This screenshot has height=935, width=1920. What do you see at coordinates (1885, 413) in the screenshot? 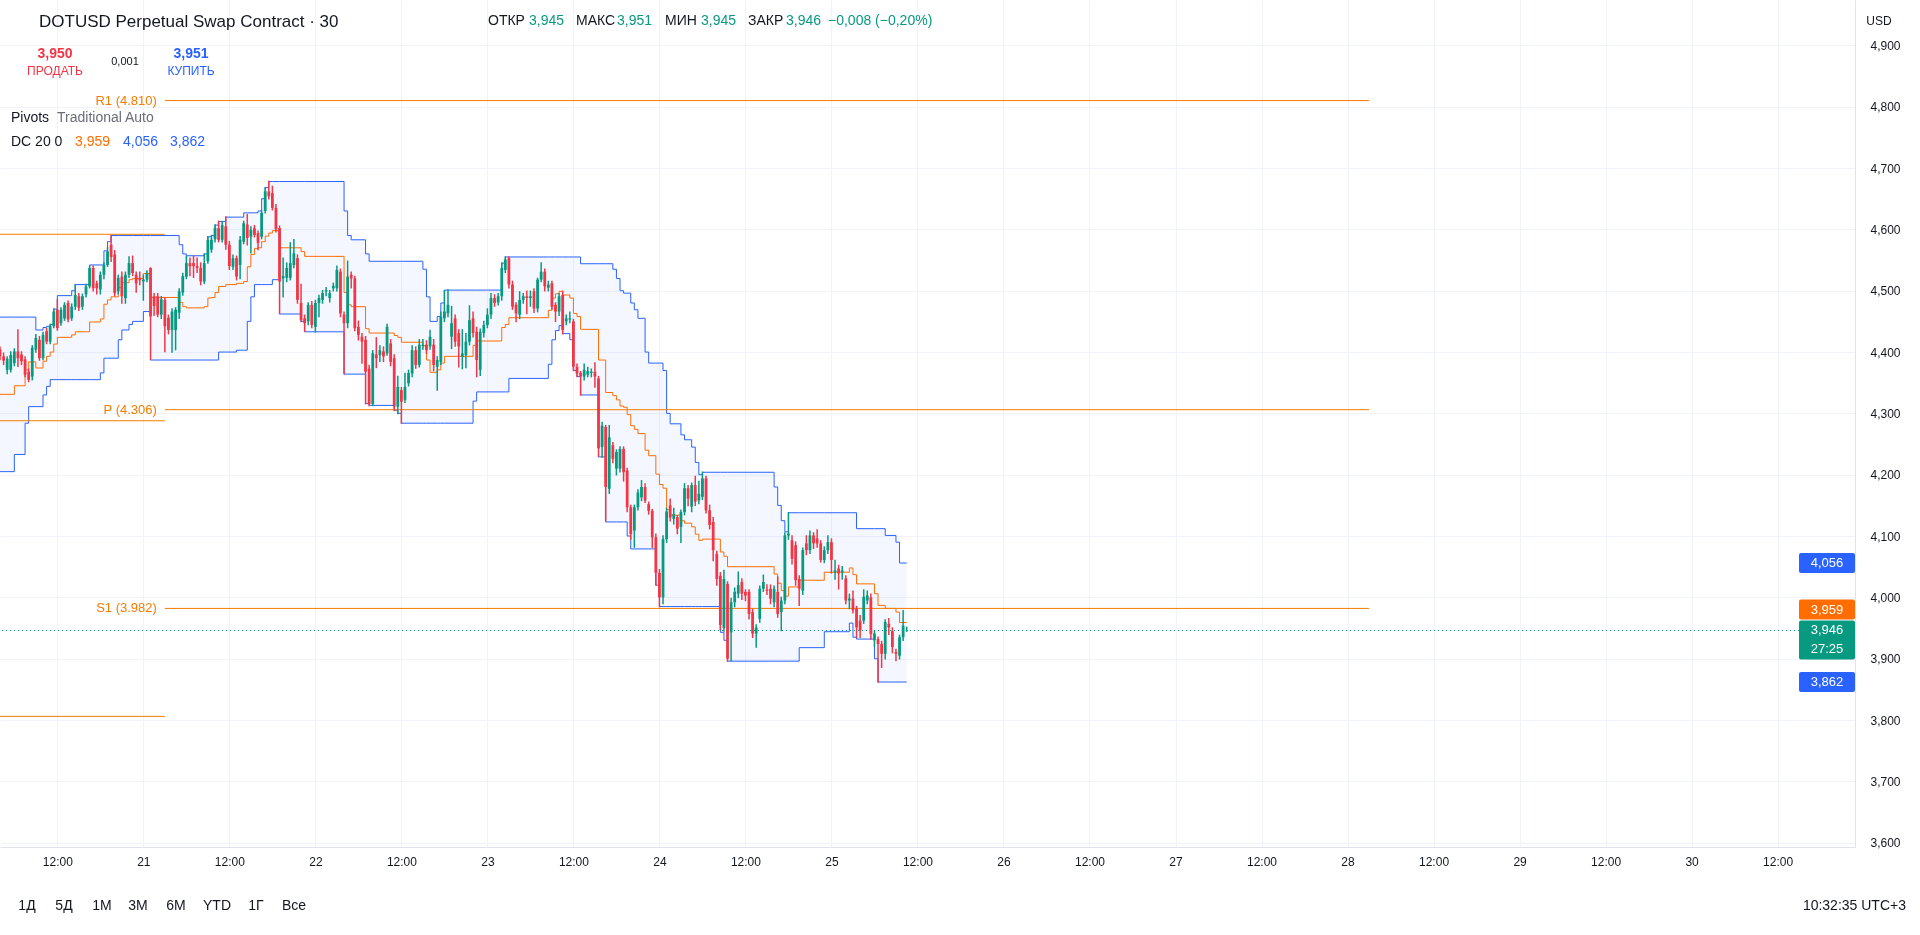
I see `y-tick-label: 4,300` at bounding box center [1885, 413].